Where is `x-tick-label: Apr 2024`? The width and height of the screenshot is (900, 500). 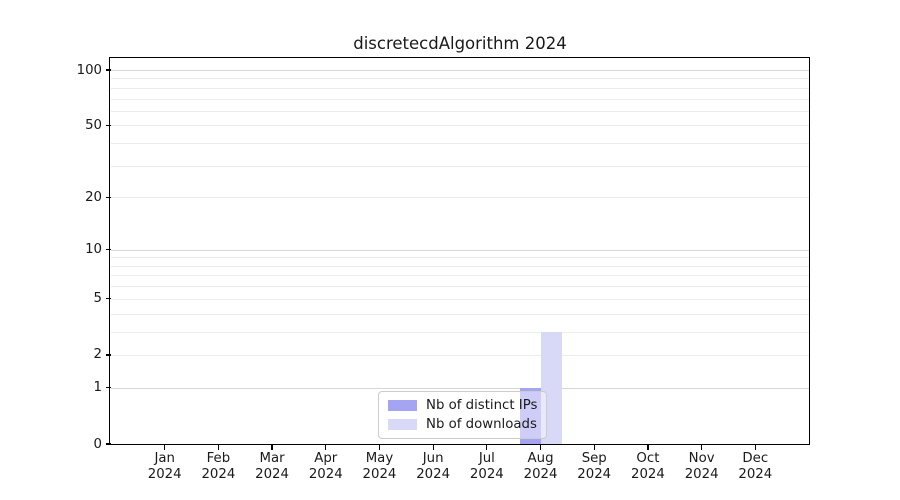 x-tick-label: Apr 2024 is located at coordinates (326, 467).